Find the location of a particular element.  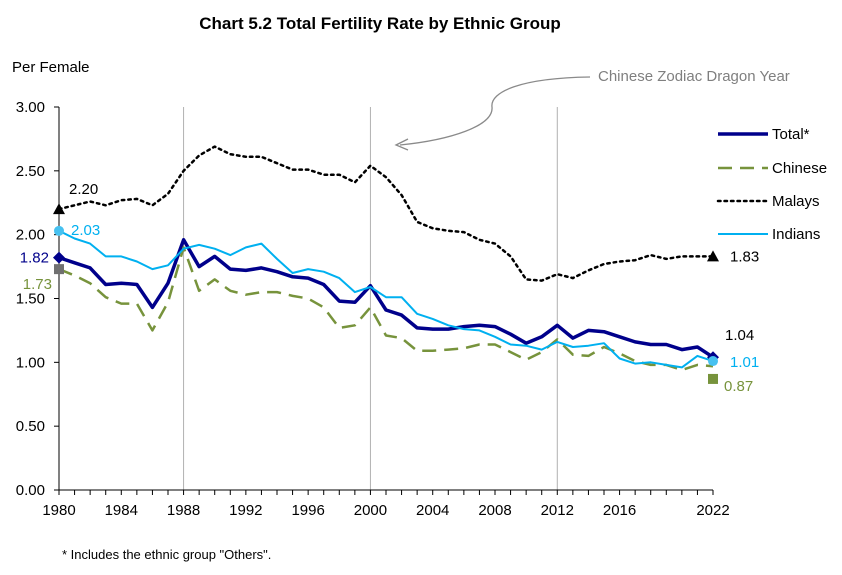

x-tick-label: 2012 is located at coordinates (557, 510).